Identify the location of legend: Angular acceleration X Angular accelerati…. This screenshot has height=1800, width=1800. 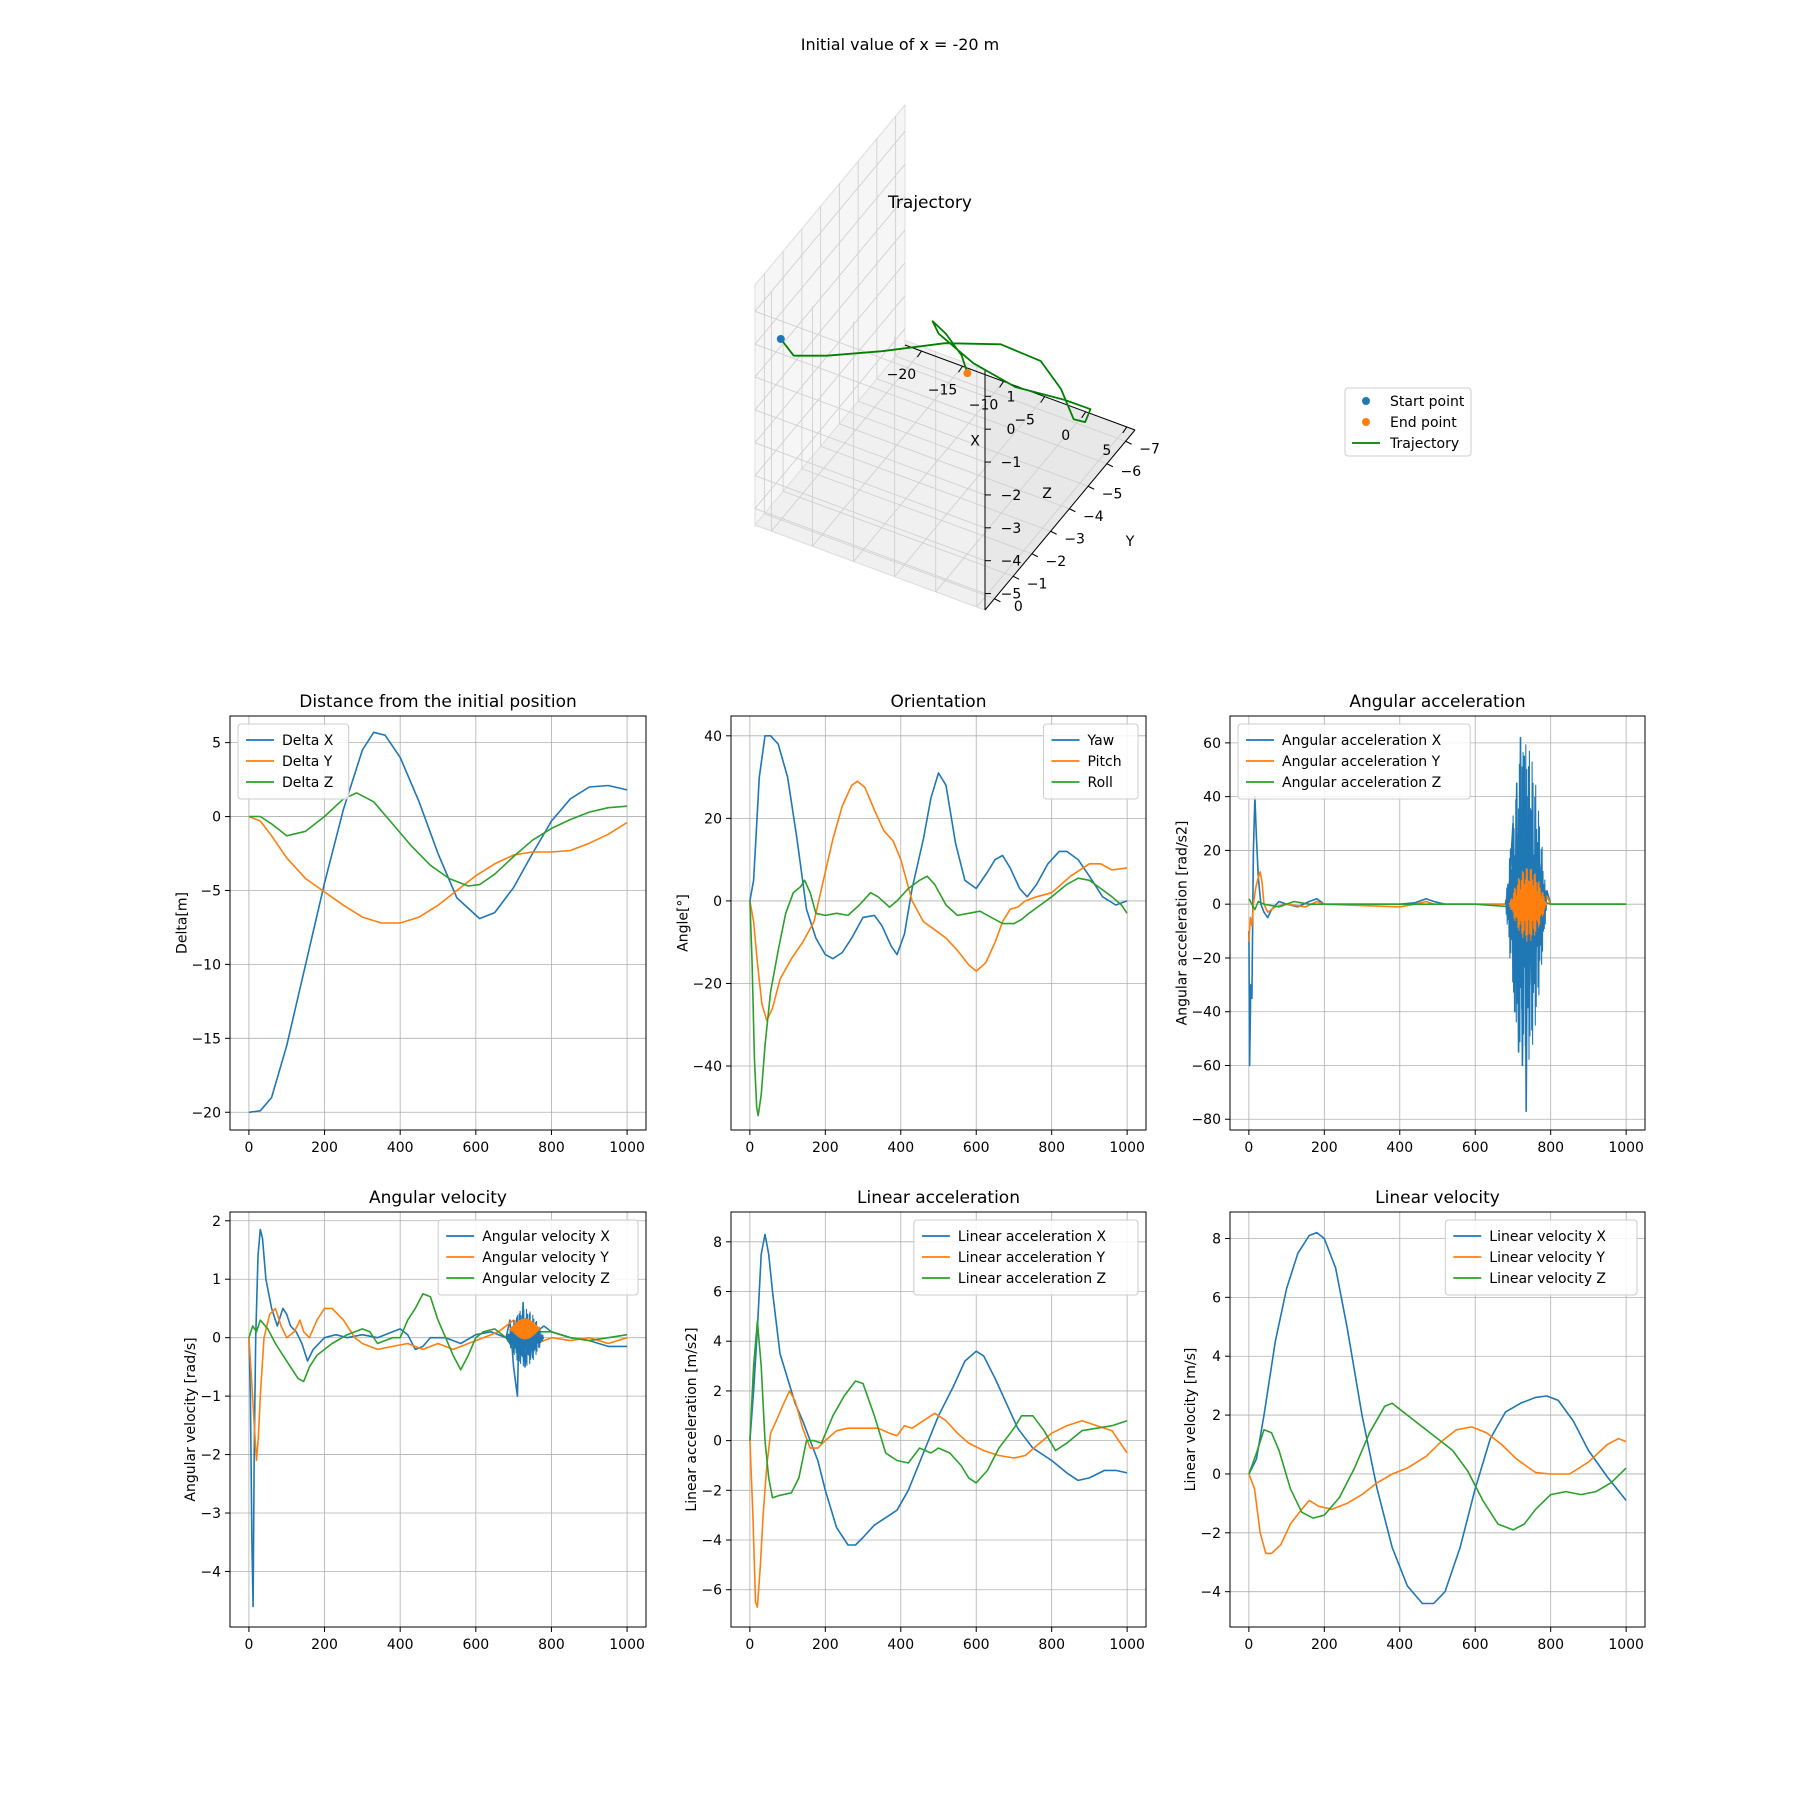
(1354, 761).